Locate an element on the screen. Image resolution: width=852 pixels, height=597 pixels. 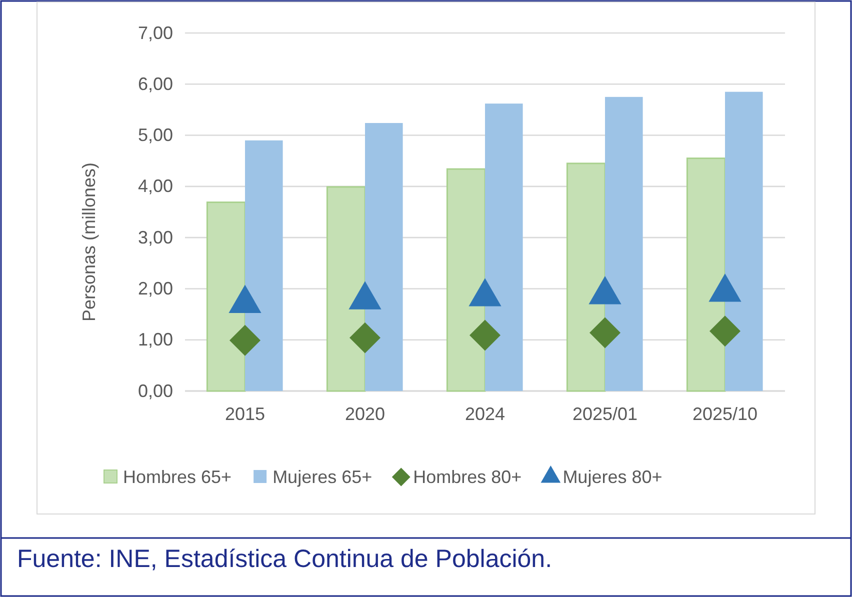
legend-label: Hombres 80+ is located at coordinates (467, 477).